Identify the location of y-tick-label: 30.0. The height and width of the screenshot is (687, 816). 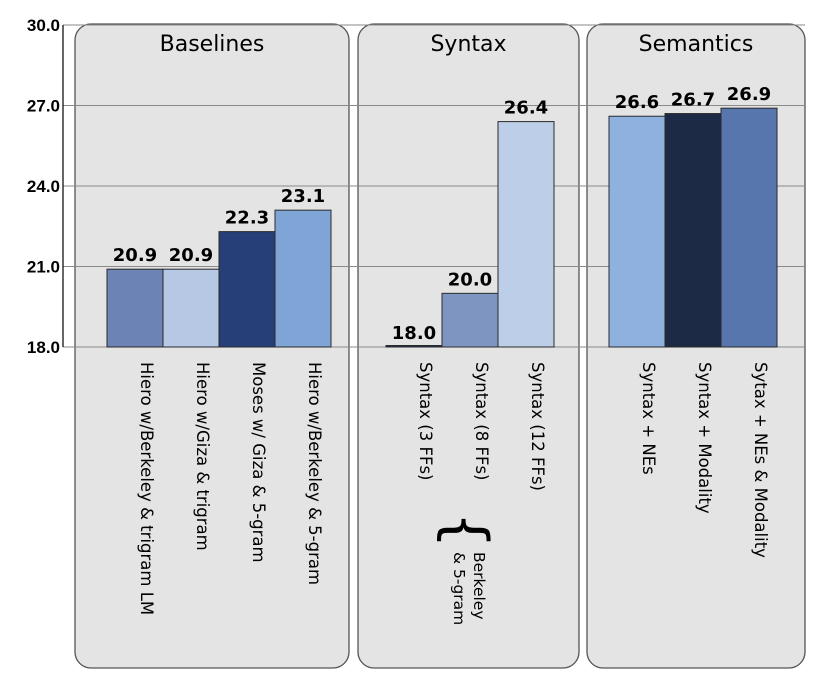
(43, 25).